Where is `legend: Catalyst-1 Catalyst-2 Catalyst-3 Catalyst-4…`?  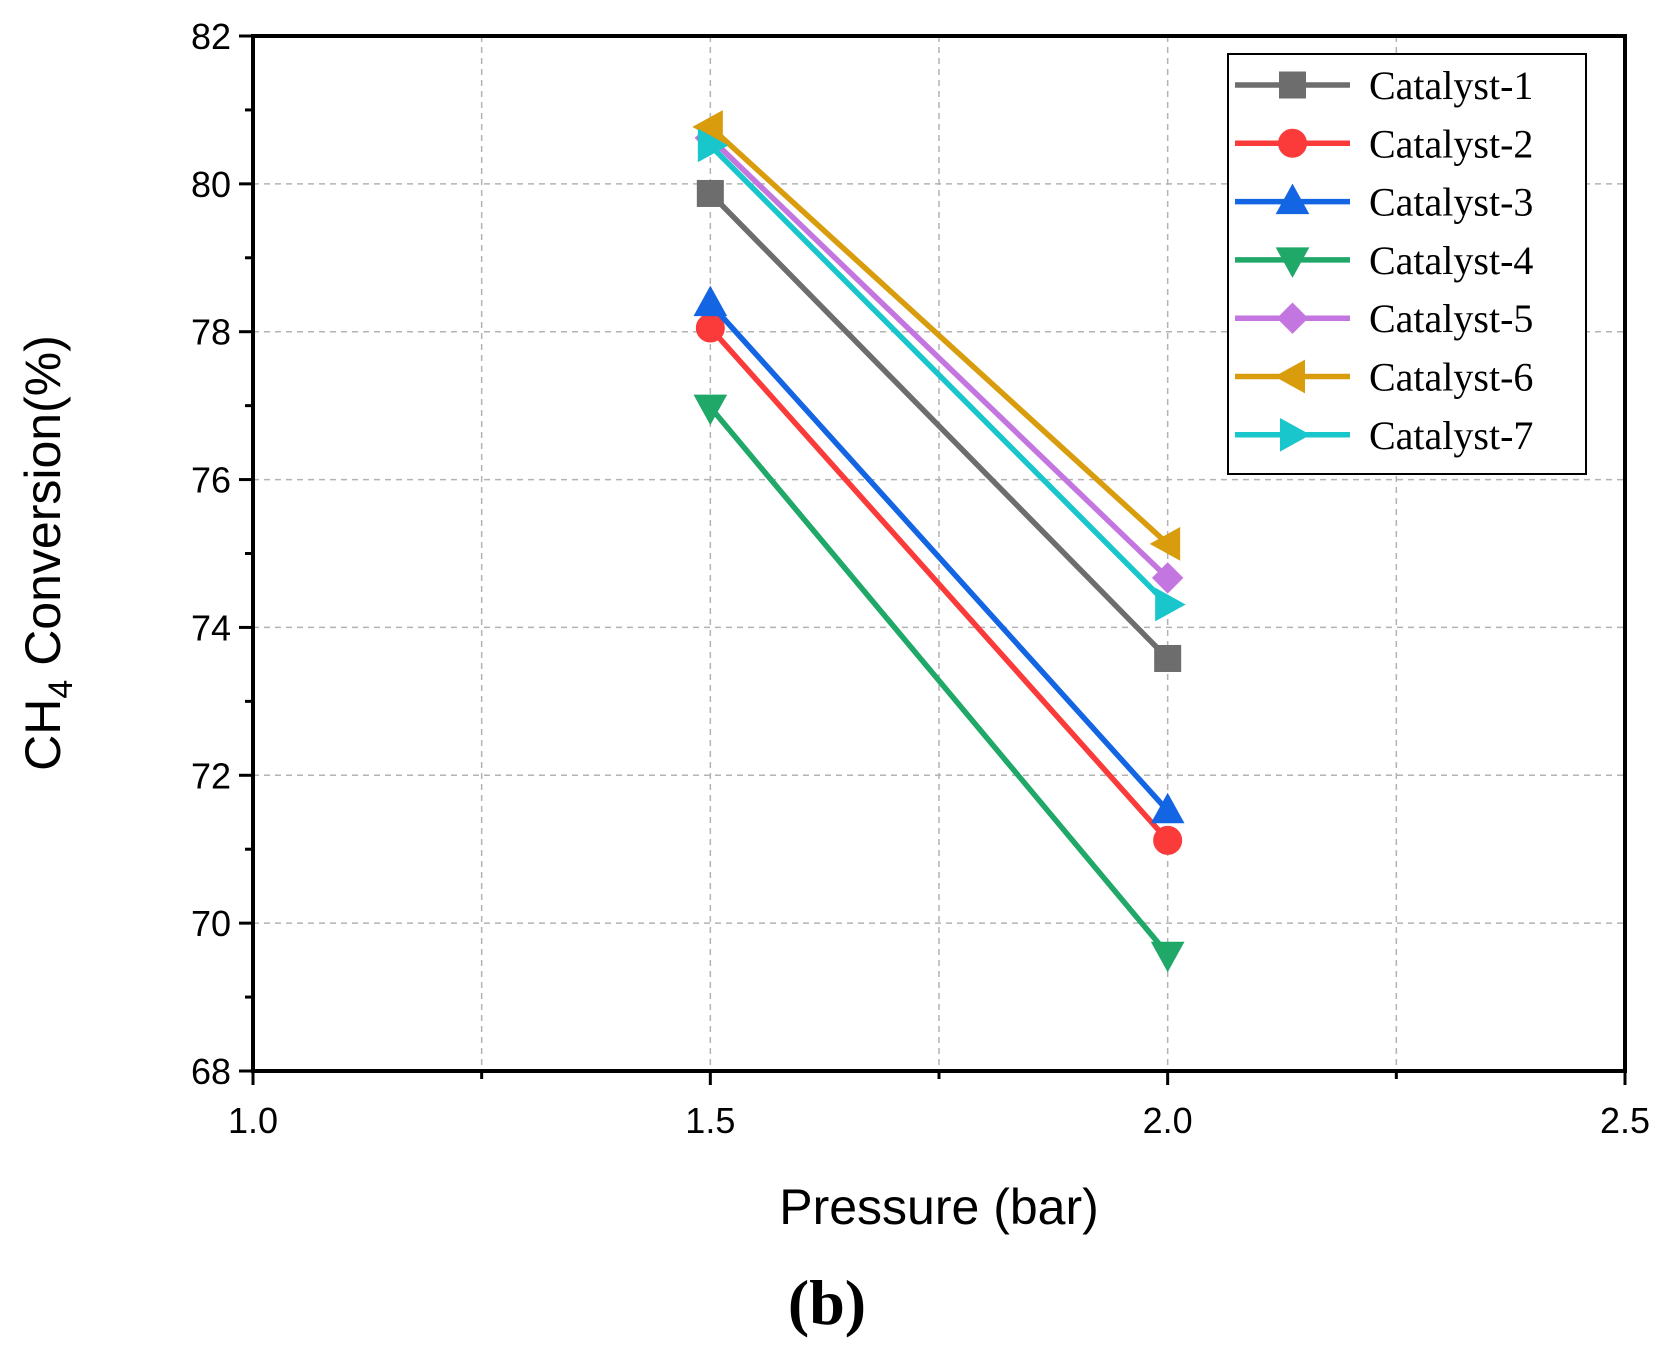 legend: Catalyst-1 Catalyst-2 Catalyst-3 Catalyst-4… is located at coordinates (1407, 264).